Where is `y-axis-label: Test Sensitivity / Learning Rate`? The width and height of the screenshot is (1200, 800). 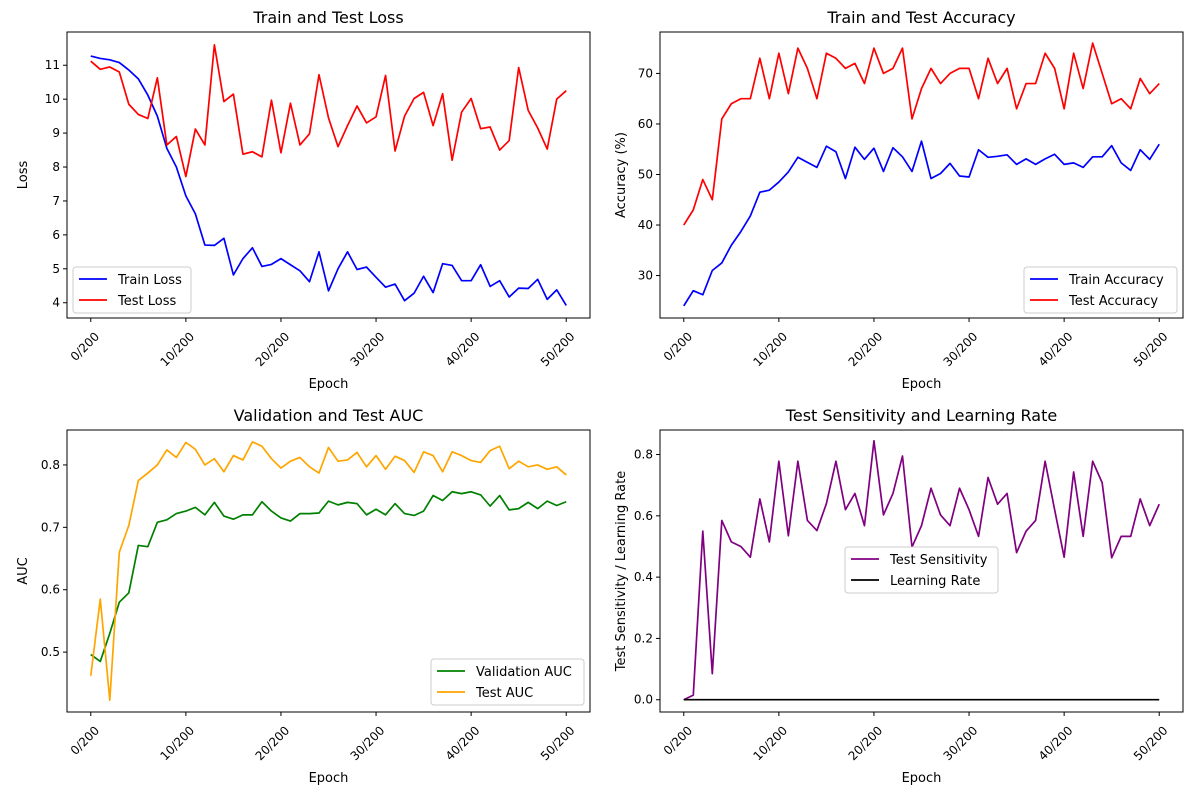 y-axis-label: Test Sensitivity / Learning Rate is located at coordinates (621, 571).